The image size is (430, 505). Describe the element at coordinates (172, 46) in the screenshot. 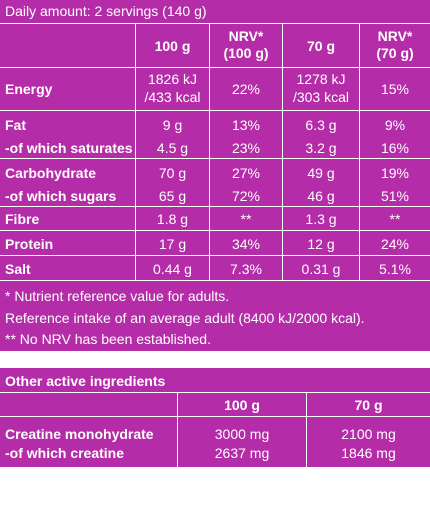

I see `col-header-100g: 100 g` at that location.